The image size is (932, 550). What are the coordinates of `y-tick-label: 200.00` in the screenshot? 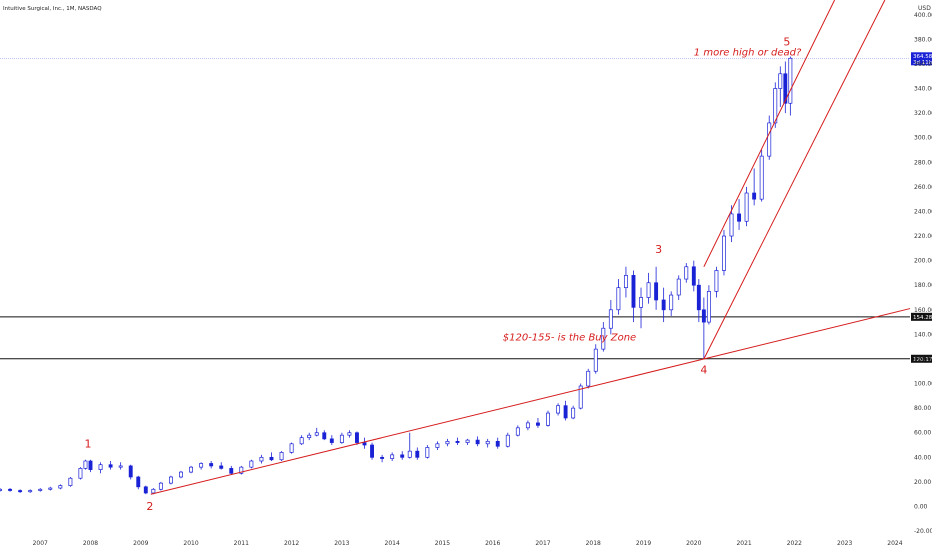 It's located at (923, 261).